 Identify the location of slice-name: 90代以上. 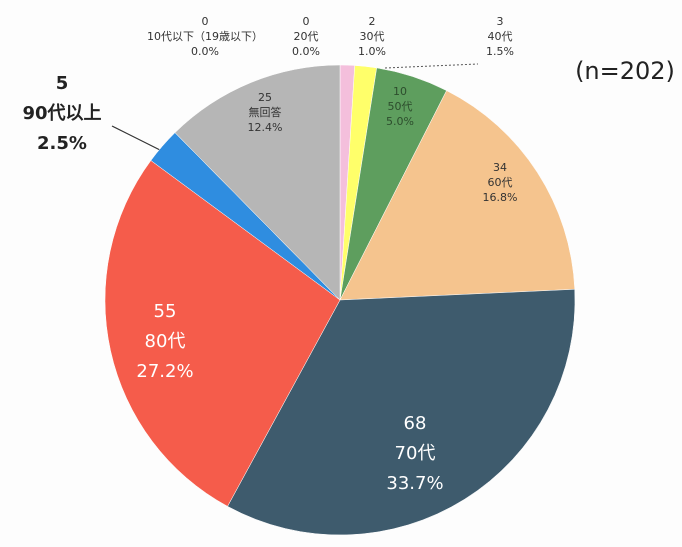
(61, 113).